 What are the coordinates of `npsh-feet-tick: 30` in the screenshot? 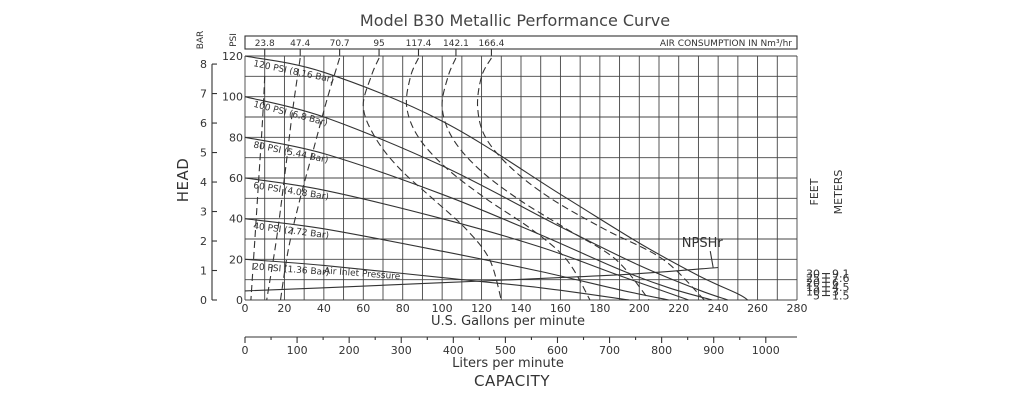 It's located at (813, 274).